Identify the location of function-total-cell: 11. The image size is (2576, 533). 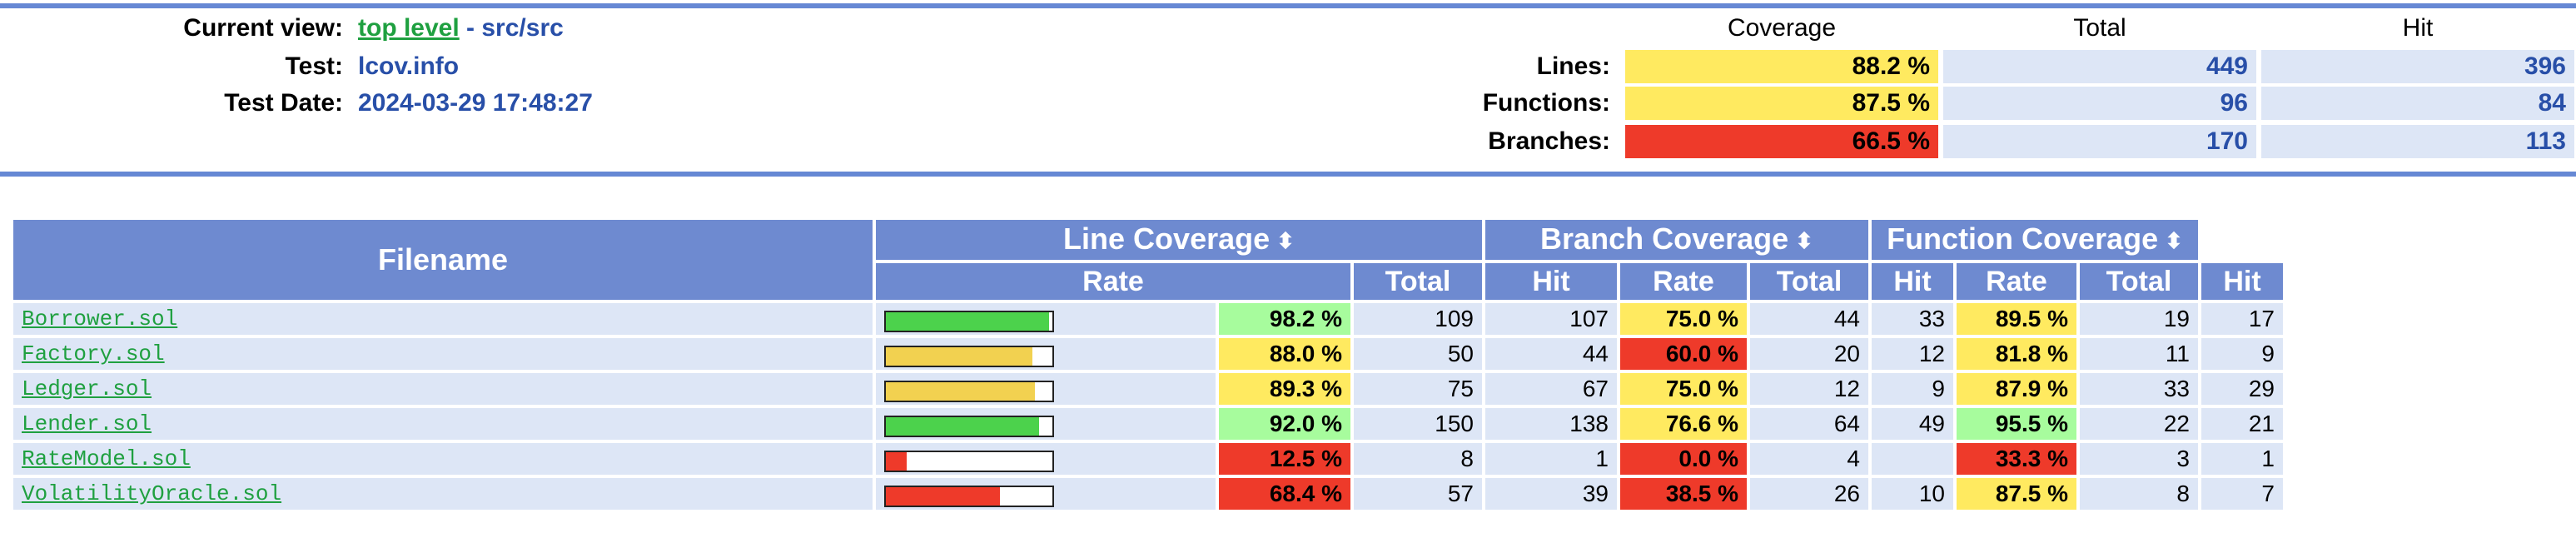
(2139, 354).